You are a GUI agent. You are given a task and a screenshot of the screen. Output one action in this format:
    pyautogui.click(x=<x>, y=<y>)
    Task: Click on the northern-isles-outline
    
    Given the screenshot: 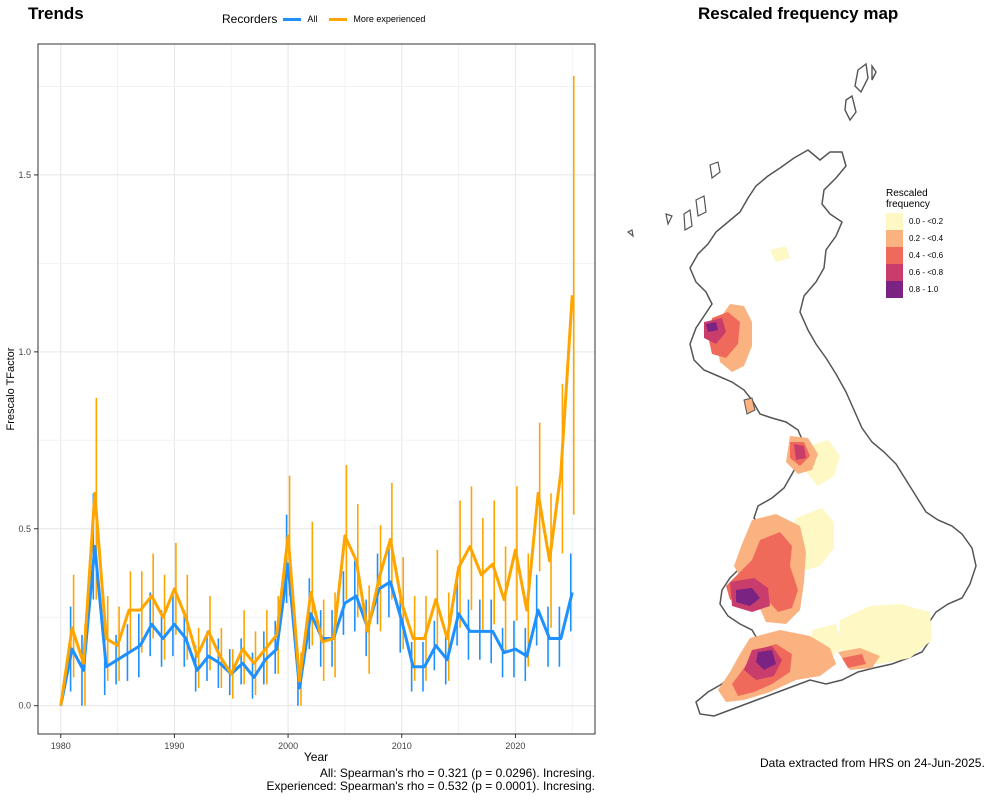 What is the action you would take?
    pyautogui.click(x=860, y=92)
    